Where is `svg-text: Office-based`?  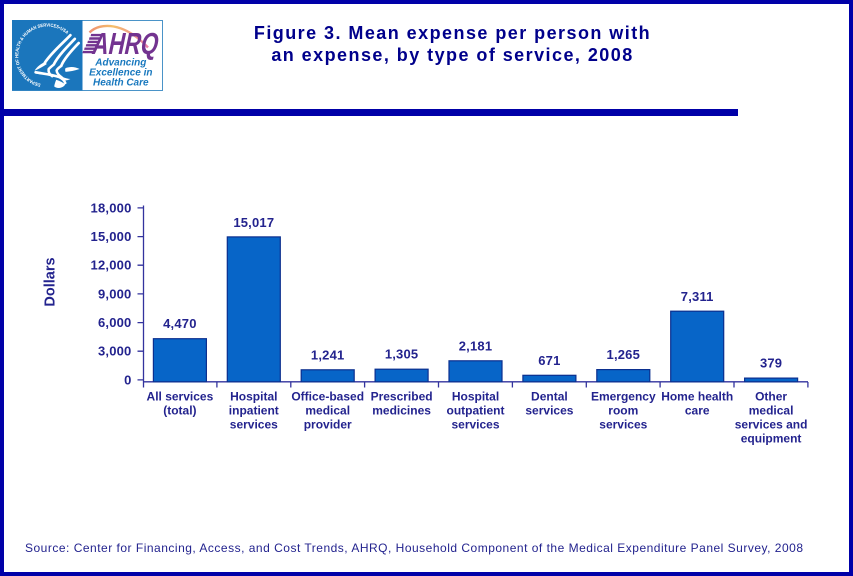 svg-text: Office-based is located at coordinates (327, 397).